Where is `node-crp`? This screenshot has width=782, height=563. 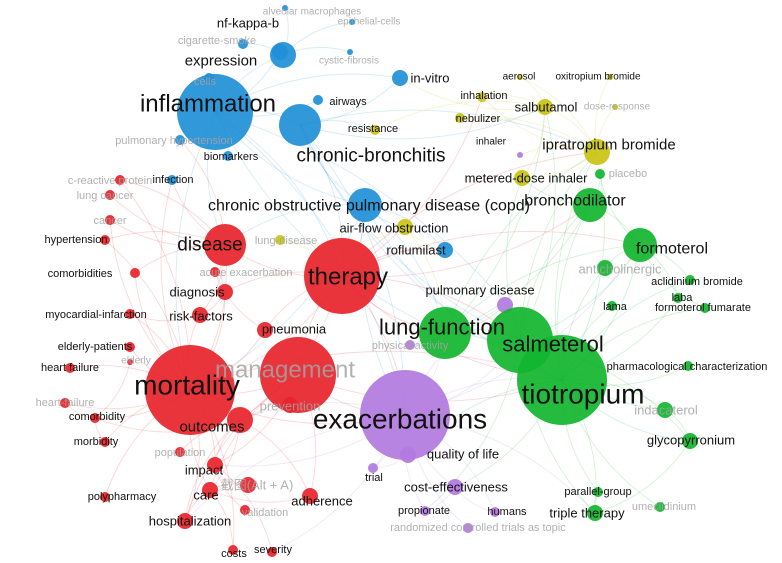 node-crp is located at coordinates (120, 180).